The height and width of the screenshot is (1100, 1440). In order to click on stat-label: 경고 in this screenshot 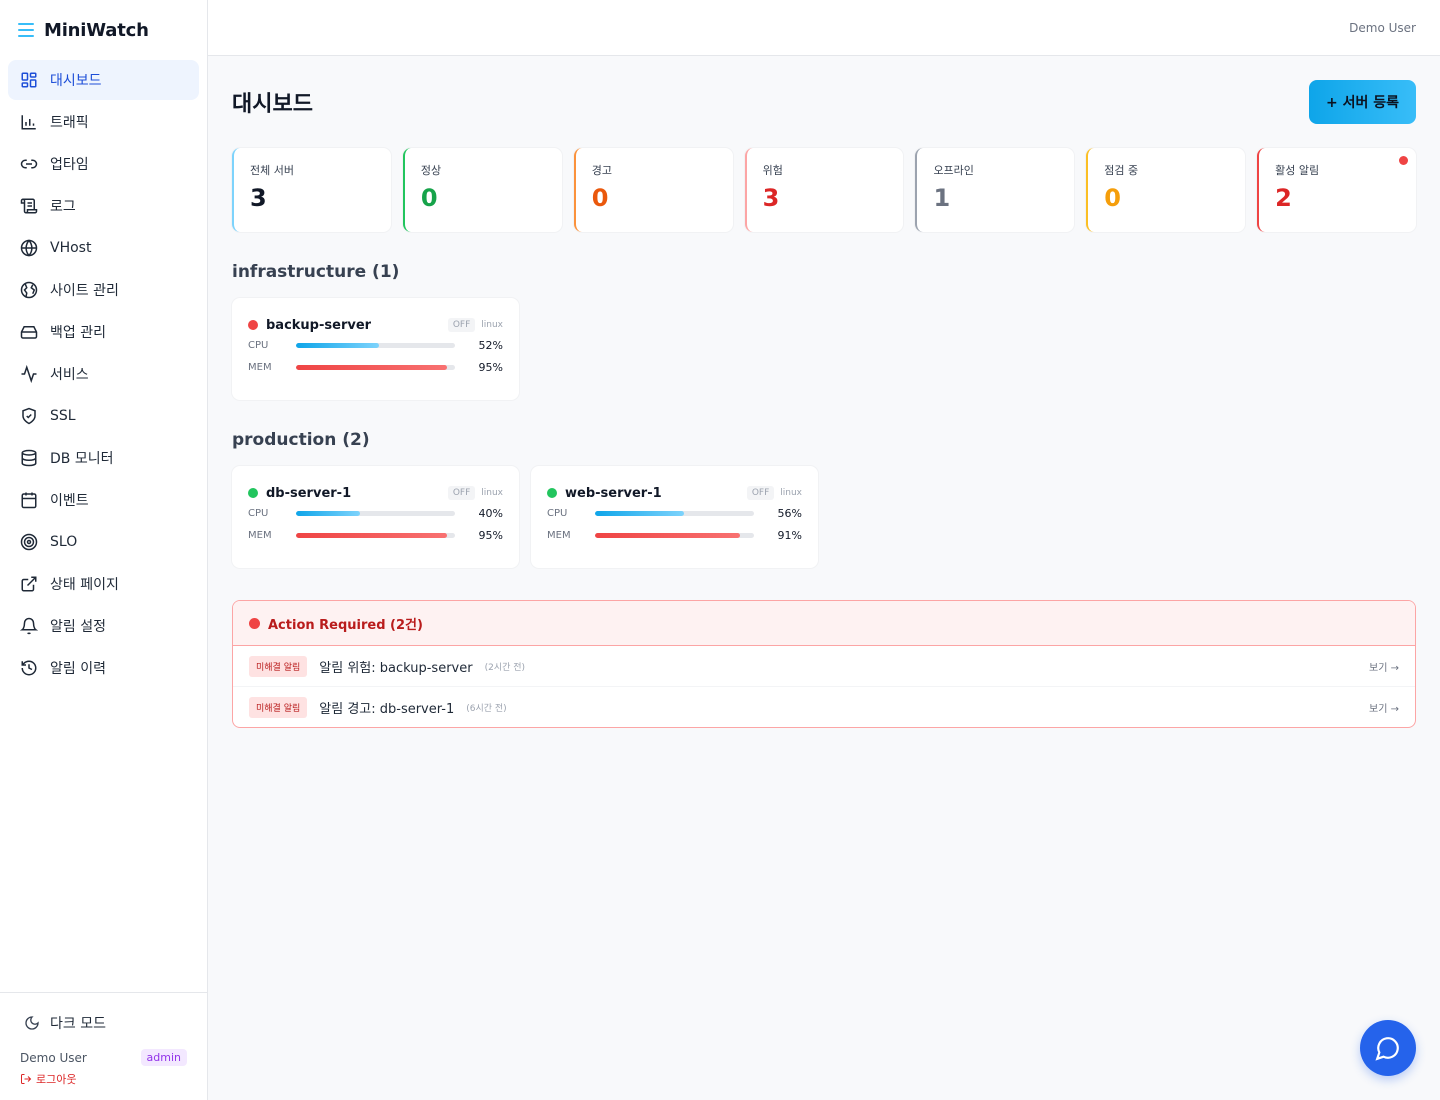, I will do `click(601, 170)`.